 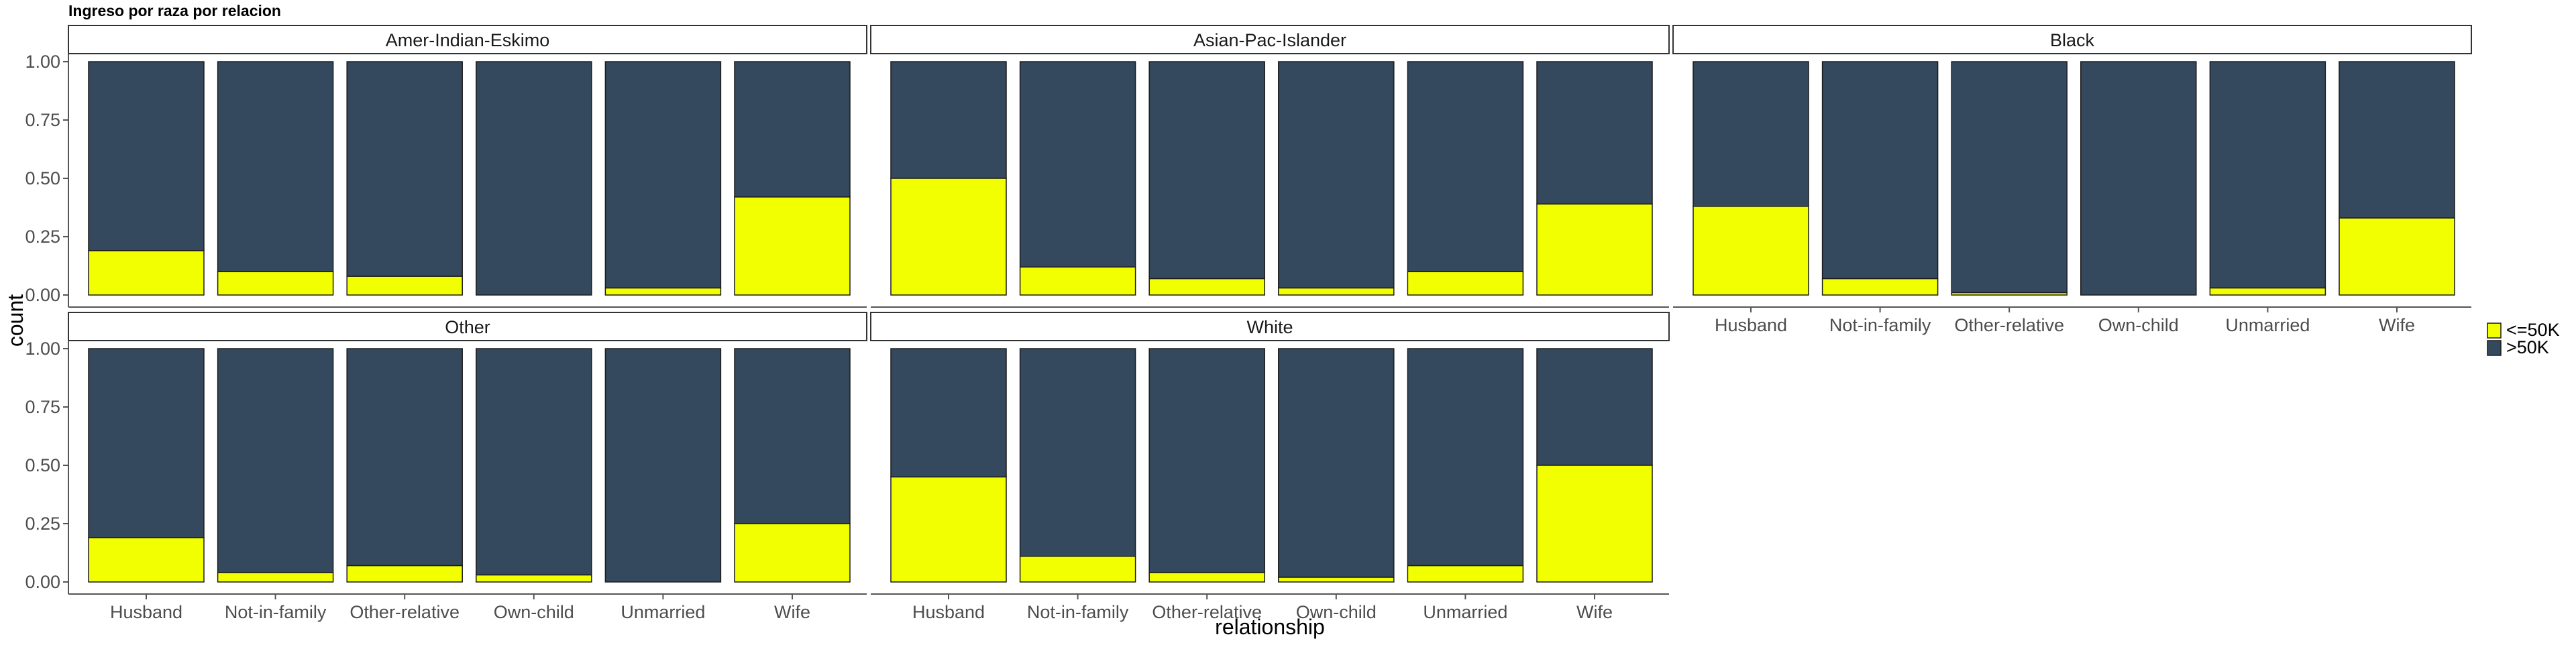 I want to click on facet-strip-label: Black, so click(x=2072, y=40).